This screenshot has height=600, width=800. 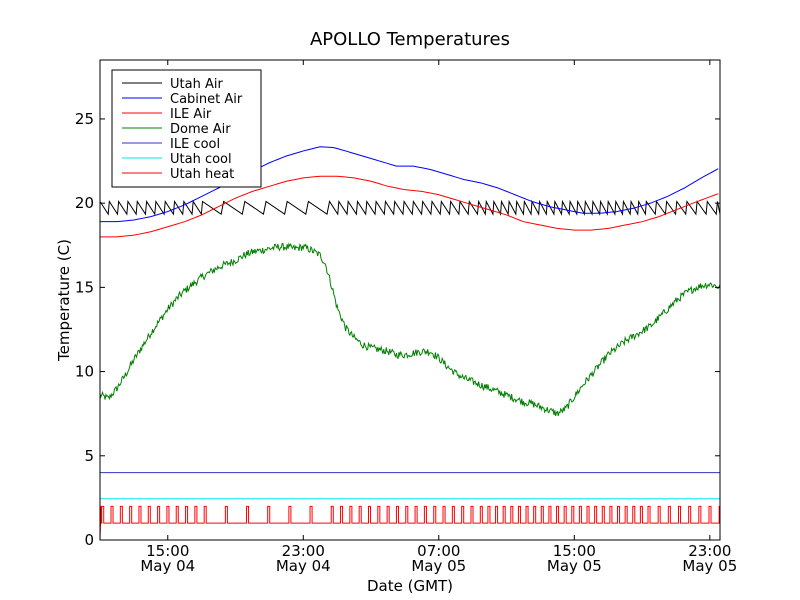 I want to click on legend-label-utah-heat: Utah heat, so click(x=202, y=174).